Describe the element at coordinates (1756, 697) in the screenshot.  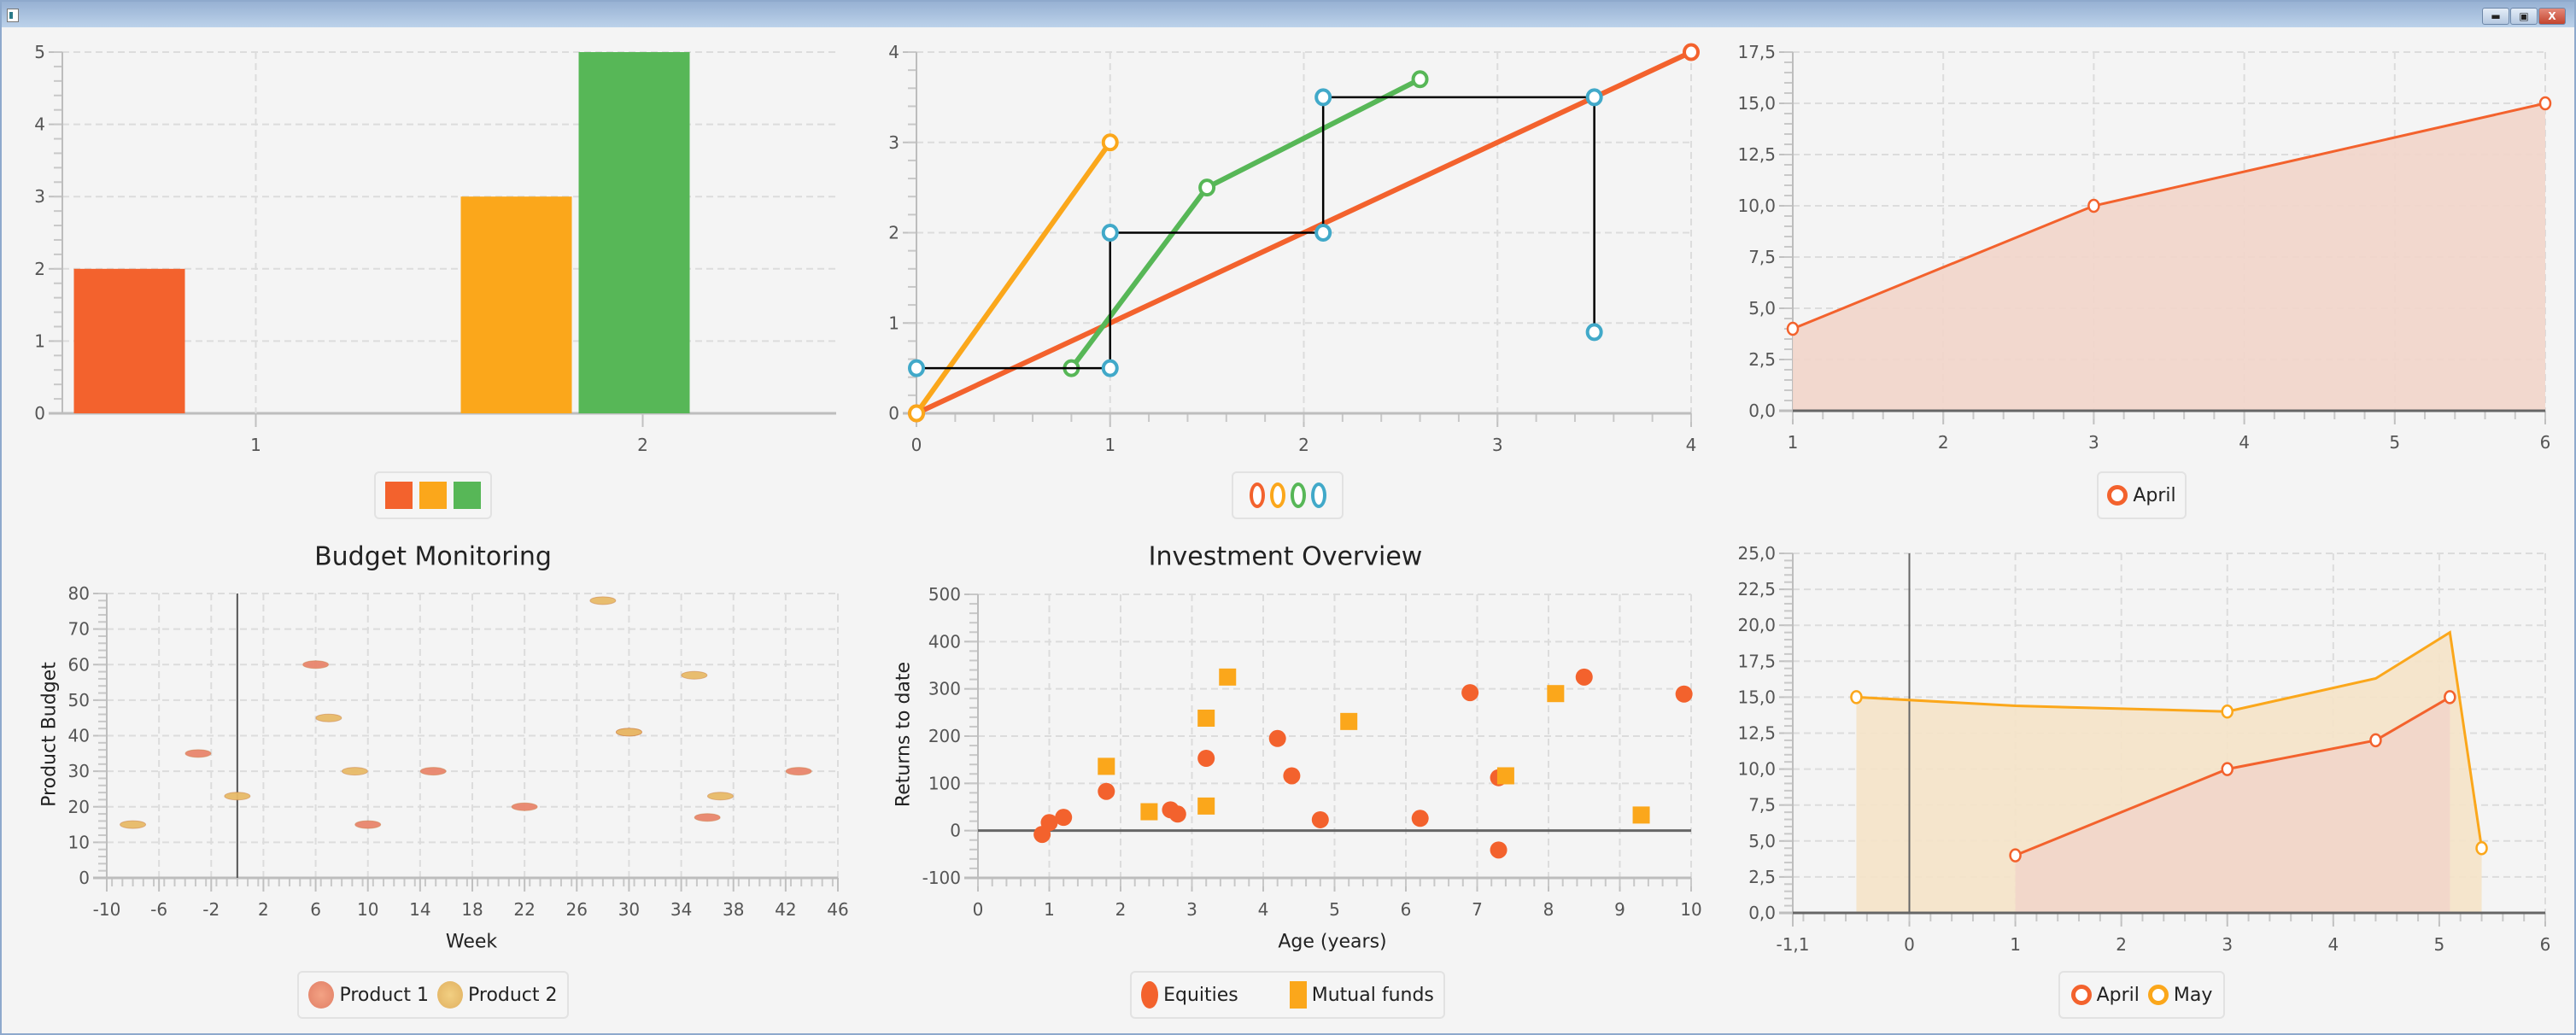
I see `y-tick-label: 15,0` at that location.